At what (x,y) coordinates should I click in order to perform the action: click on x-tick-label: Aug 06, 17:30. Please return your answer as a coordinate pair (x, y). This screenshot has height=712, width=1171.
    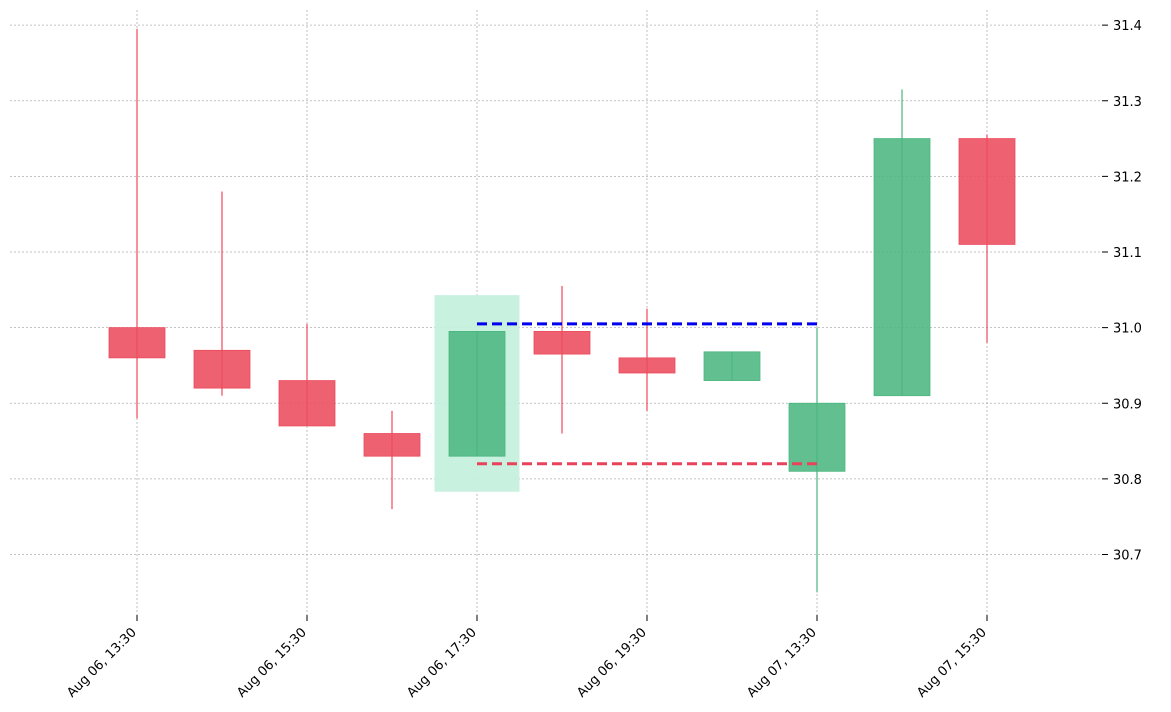
    Looking at the image, I should click on (442, 663).